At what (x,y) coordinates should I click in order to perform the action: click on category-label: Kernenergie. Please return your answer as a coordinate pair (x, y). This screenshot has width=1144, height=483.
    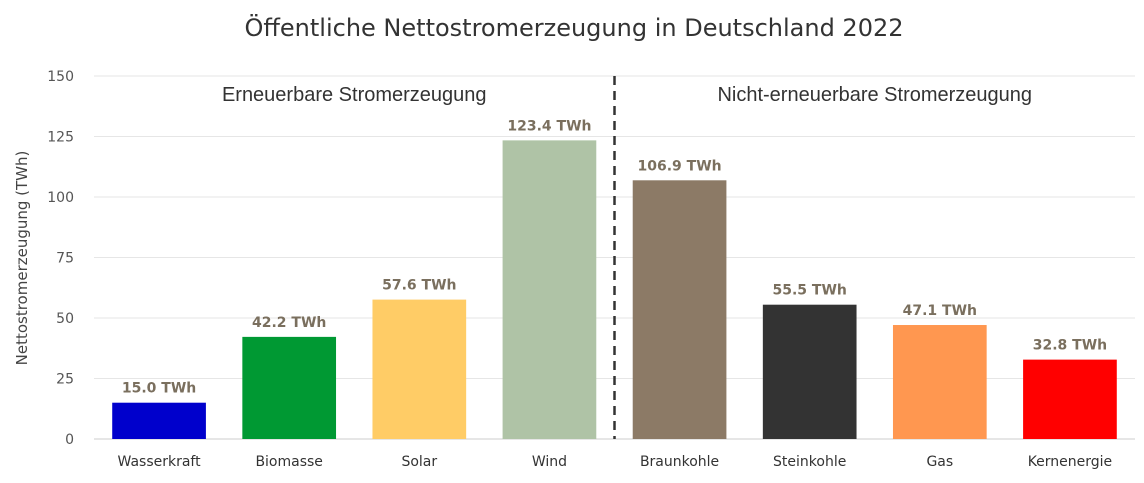
    Looking at the image, I should click on (1070, 462).